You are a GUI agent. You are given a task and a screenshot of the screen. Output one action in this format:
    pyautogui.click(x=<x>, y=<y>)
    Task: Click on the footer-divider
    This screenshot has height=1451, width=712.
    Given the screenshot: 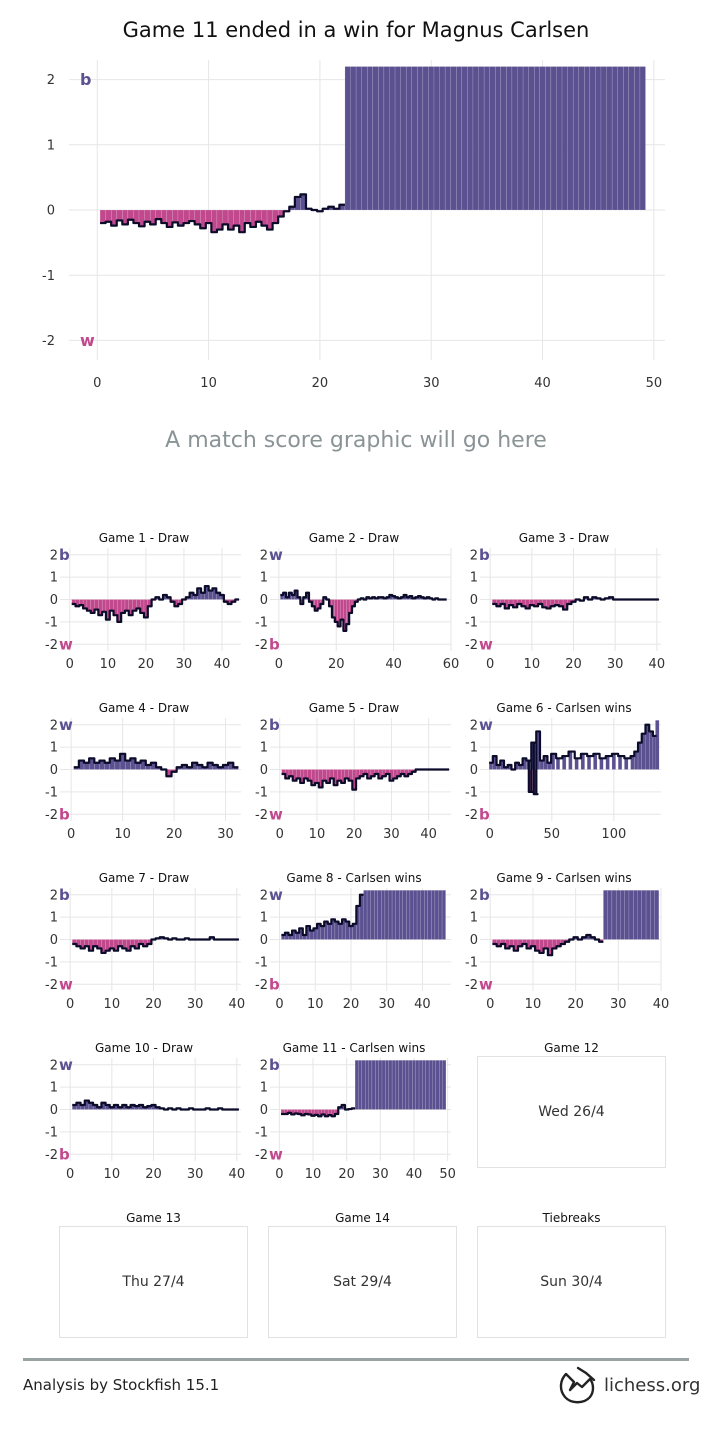 What is the action you would take?
    pyautogui.click(x=356, y=1359)
    